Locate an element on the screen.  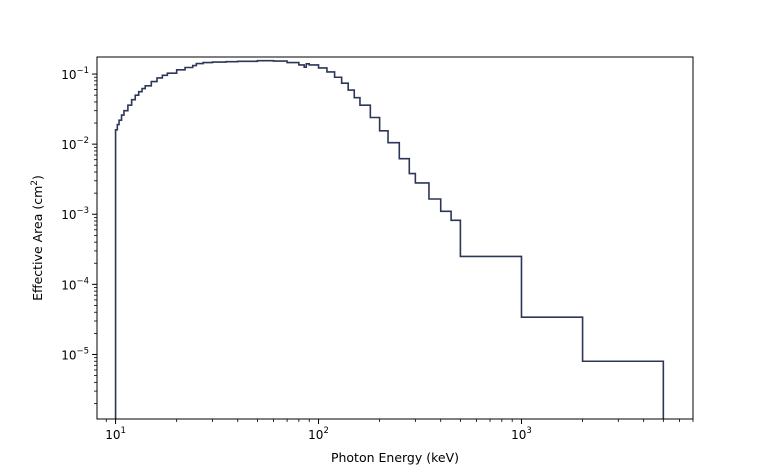
y-tick-label: 10⁻² is located at coordinates (75, 144).